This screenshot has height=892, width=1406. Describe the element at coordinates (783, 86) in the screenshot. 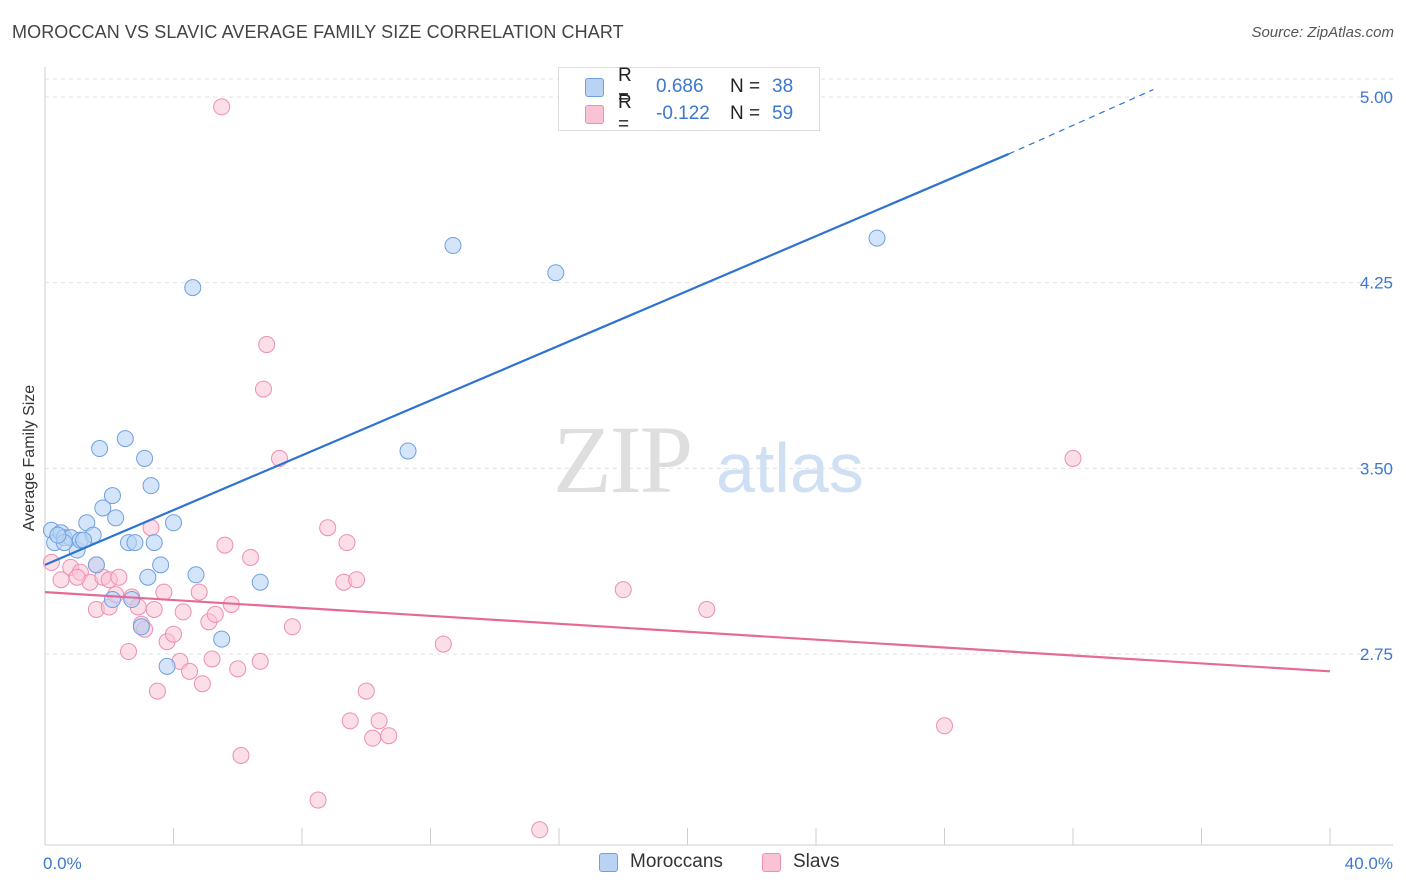

I see `n-value: 38` at that location.